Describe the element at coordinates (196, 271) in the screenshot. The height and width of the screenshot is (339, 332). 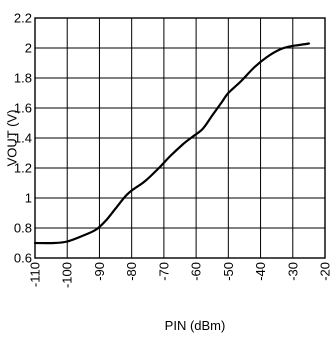
I see `x-tick-label: -60` at that location.